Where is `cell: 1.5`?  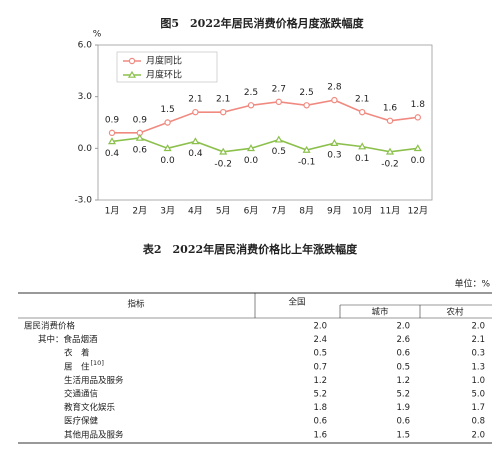 cell: 1.5 is located at coordinates (403, 435).